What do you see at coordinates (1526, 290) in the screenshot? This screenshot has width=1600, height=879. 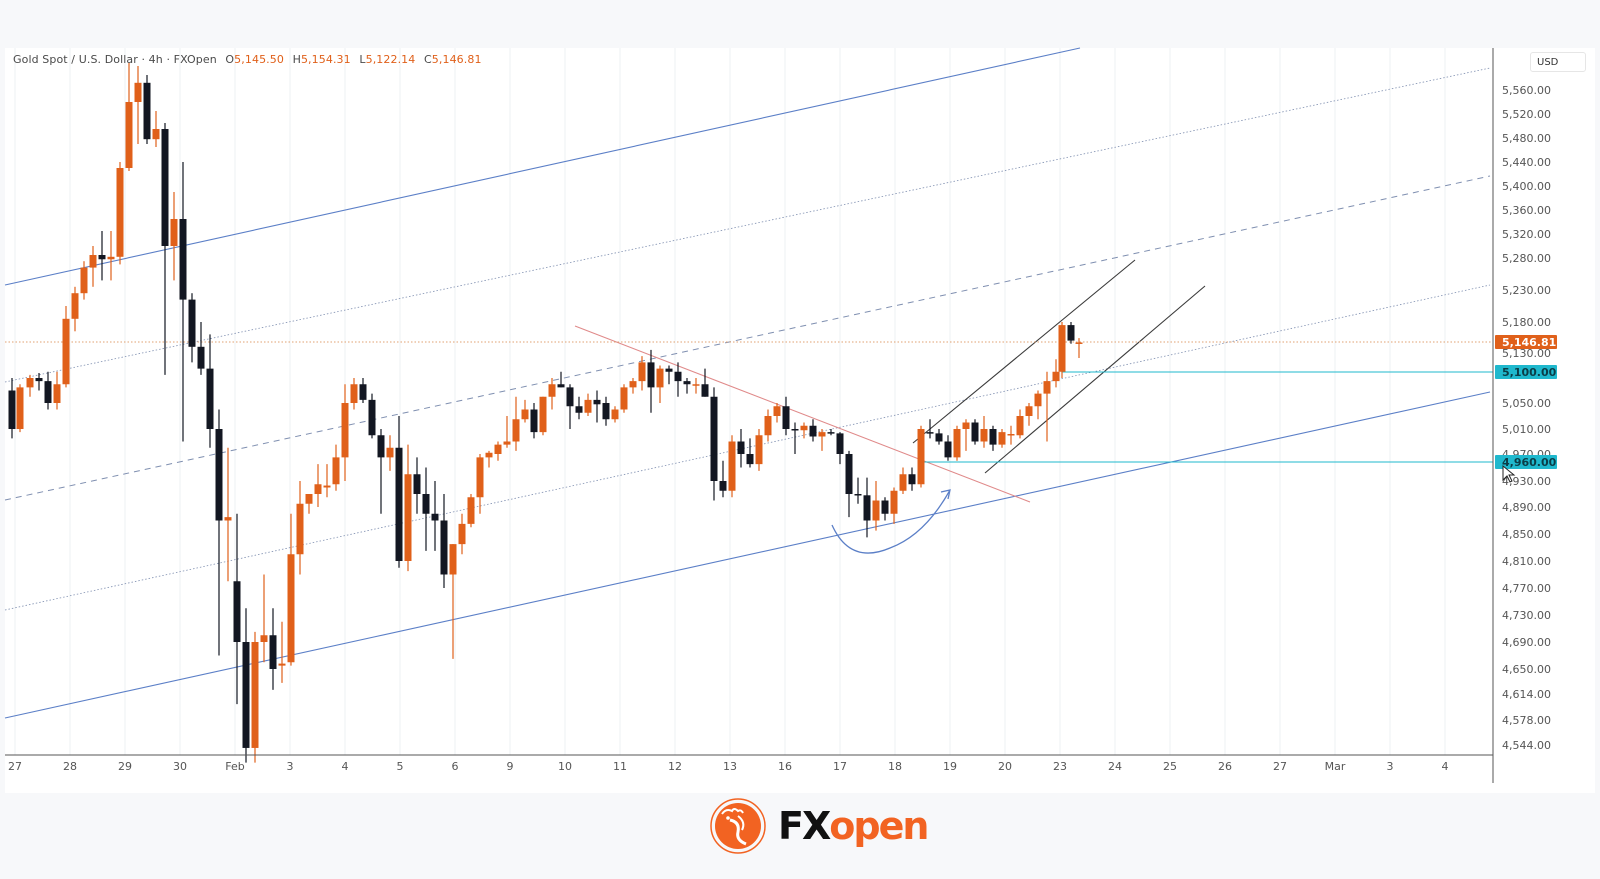 I see `price-tick-label: 5,230.00` at bounding box center [1526, 290].